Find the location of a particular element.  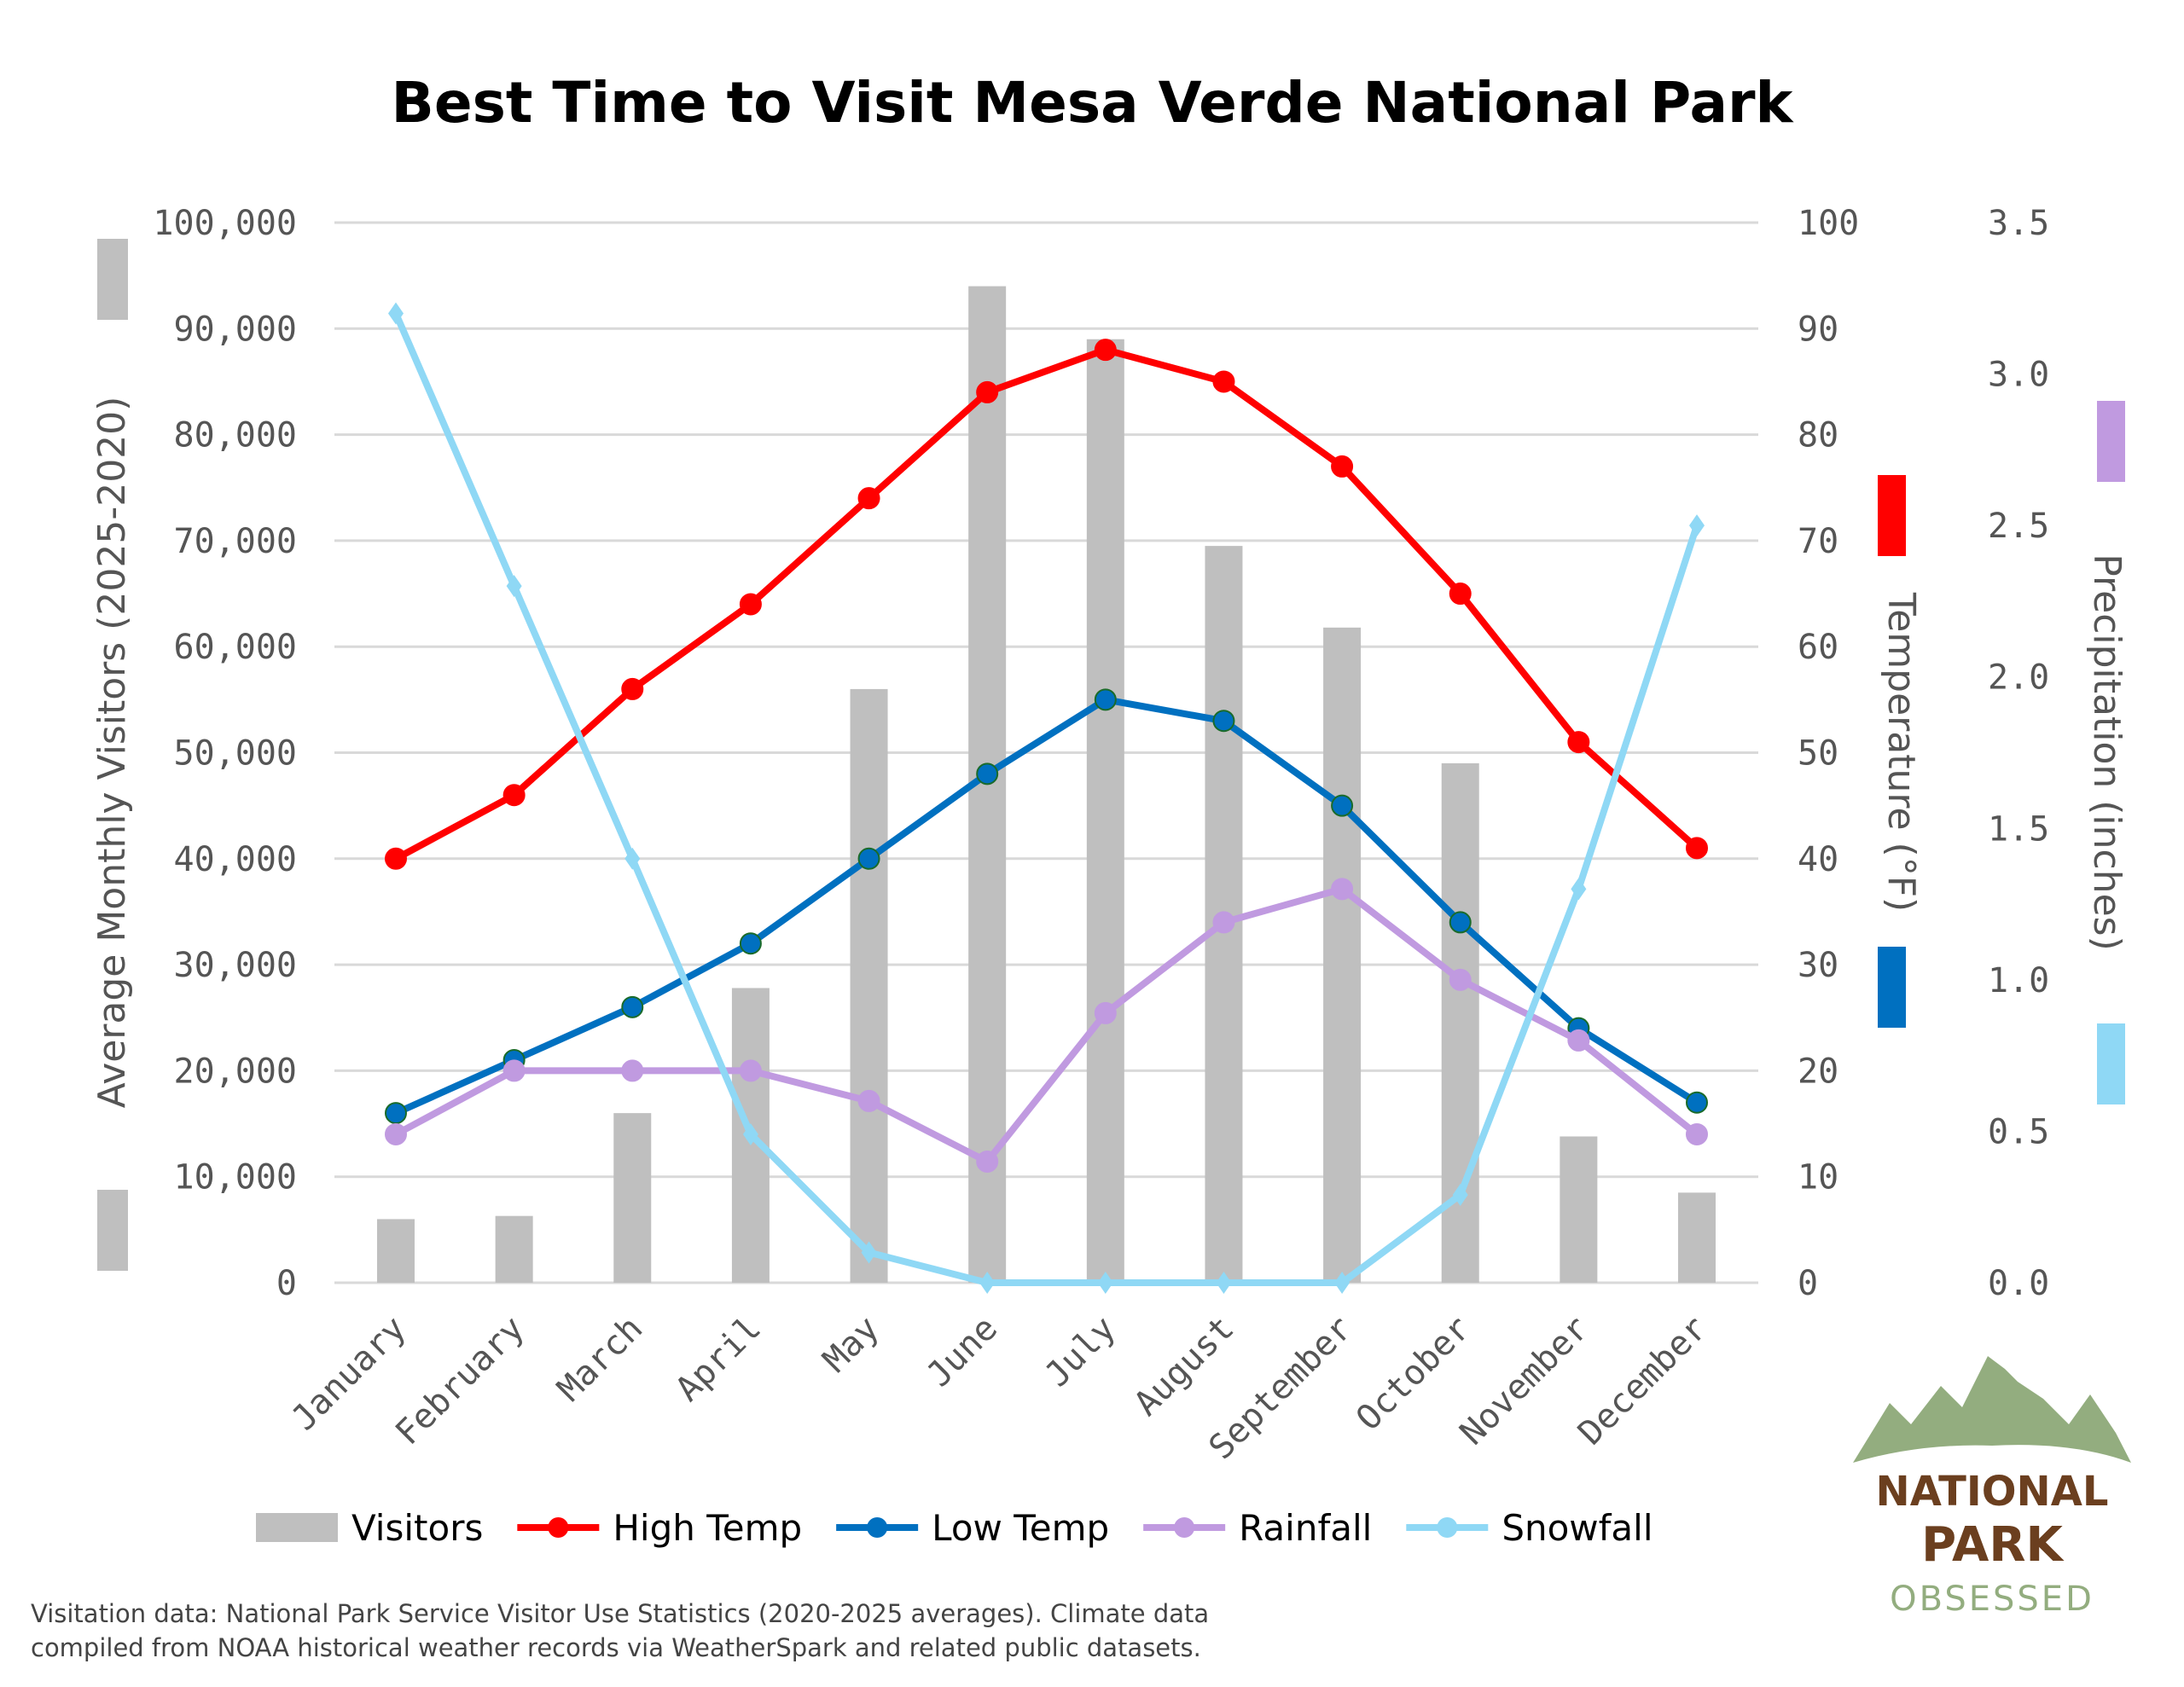

temp-tick-label: 40 is located at coordinates (1818, 860).